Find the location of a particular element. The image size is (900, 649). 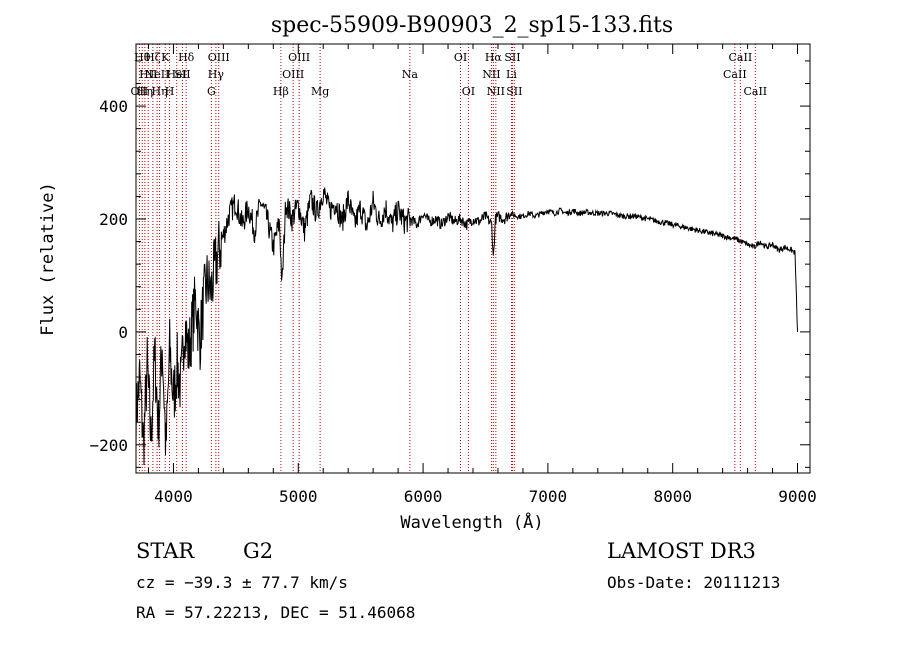

line-marker-label: Hζ is located at coordinates (153, 57).